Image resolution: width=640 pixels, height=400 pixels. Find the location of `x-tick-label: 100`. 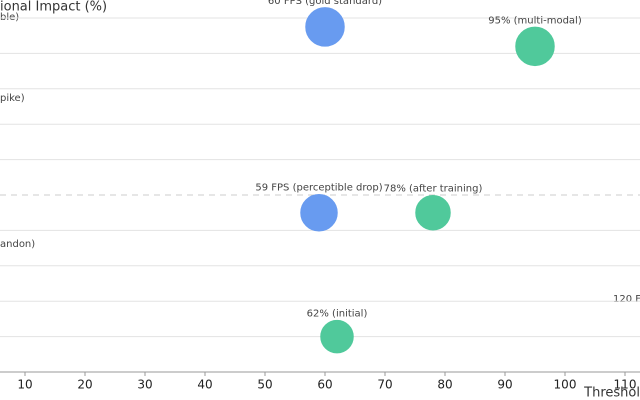

x-tick-label: 100 is located at coordinates (565, 385).